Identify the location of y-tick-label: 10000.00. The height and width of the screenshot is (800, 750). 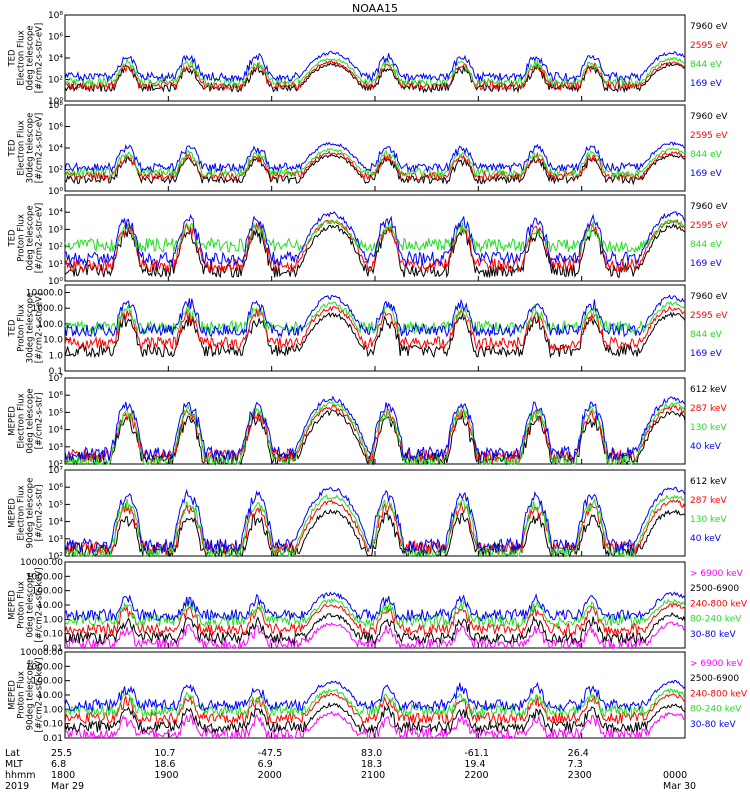
(41, 653).